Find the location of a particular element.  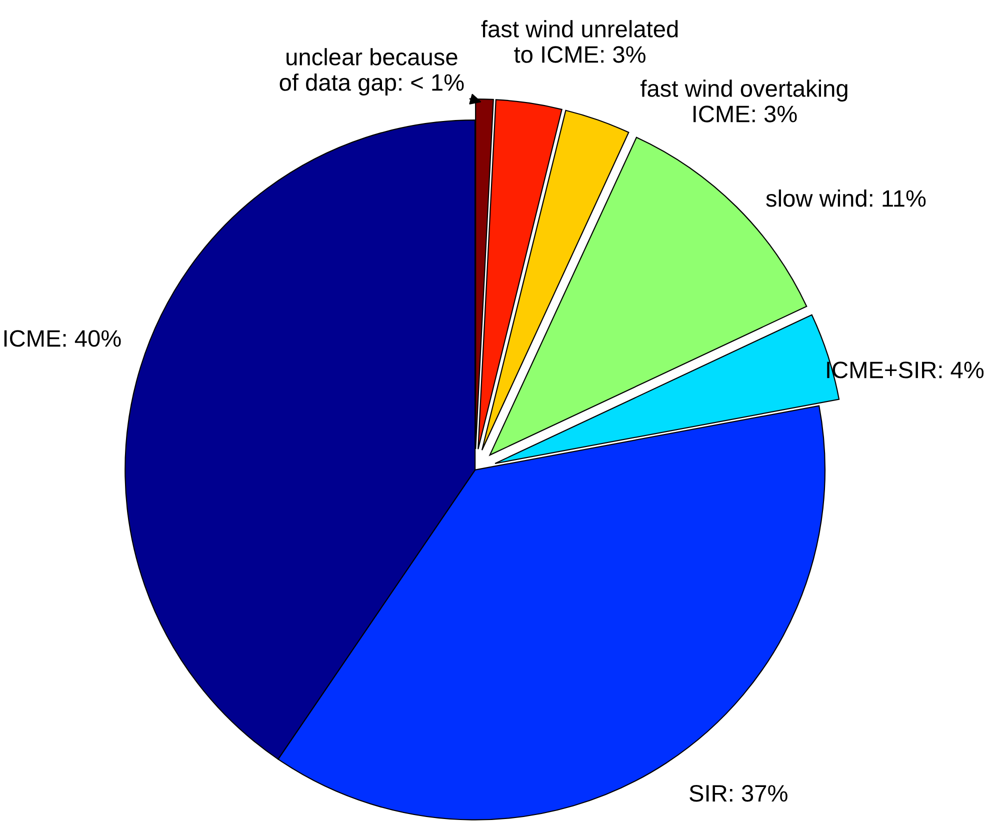

slice-label: slow wind: 11% is located at coordinates (846, 198).